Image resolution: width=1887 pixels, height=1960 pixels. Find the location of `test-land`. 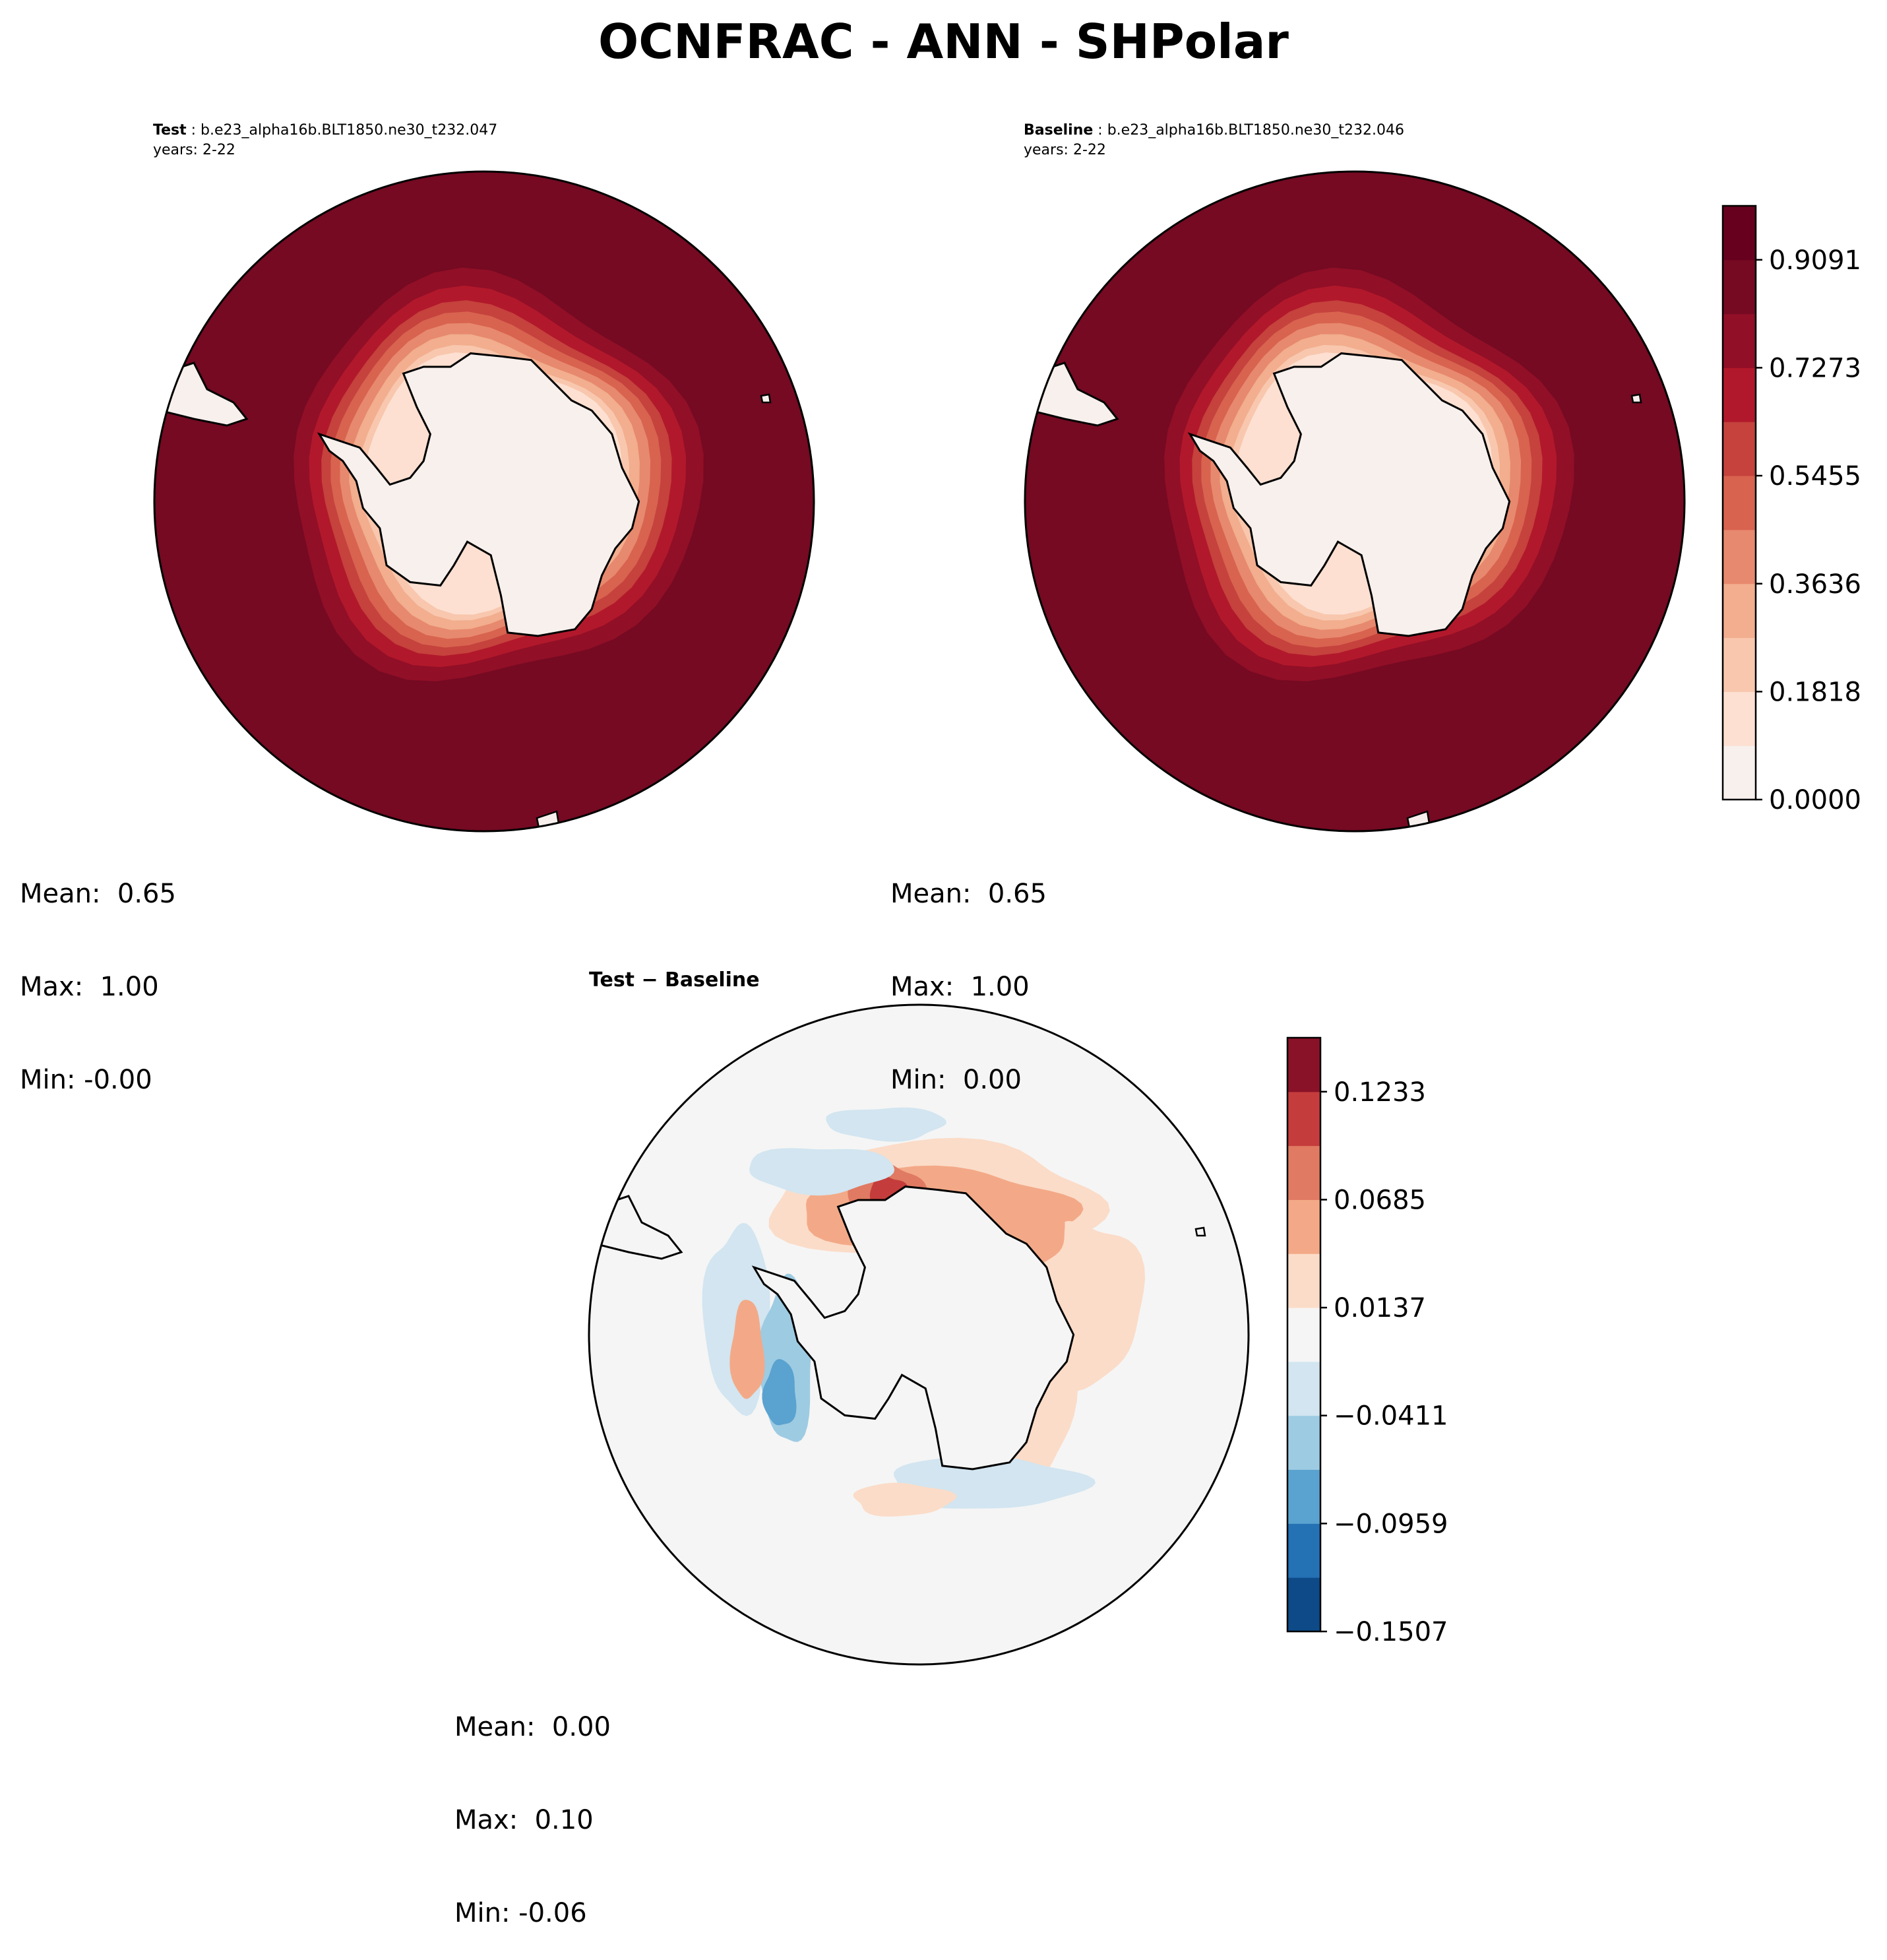

test-land is located at coordinates (479, 494).